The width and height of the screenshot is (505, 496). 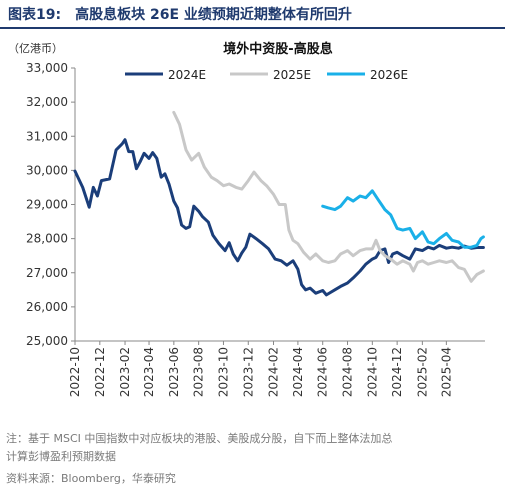 I want to click on x-tick-label: 2023-10, so click(x=223, y=372).